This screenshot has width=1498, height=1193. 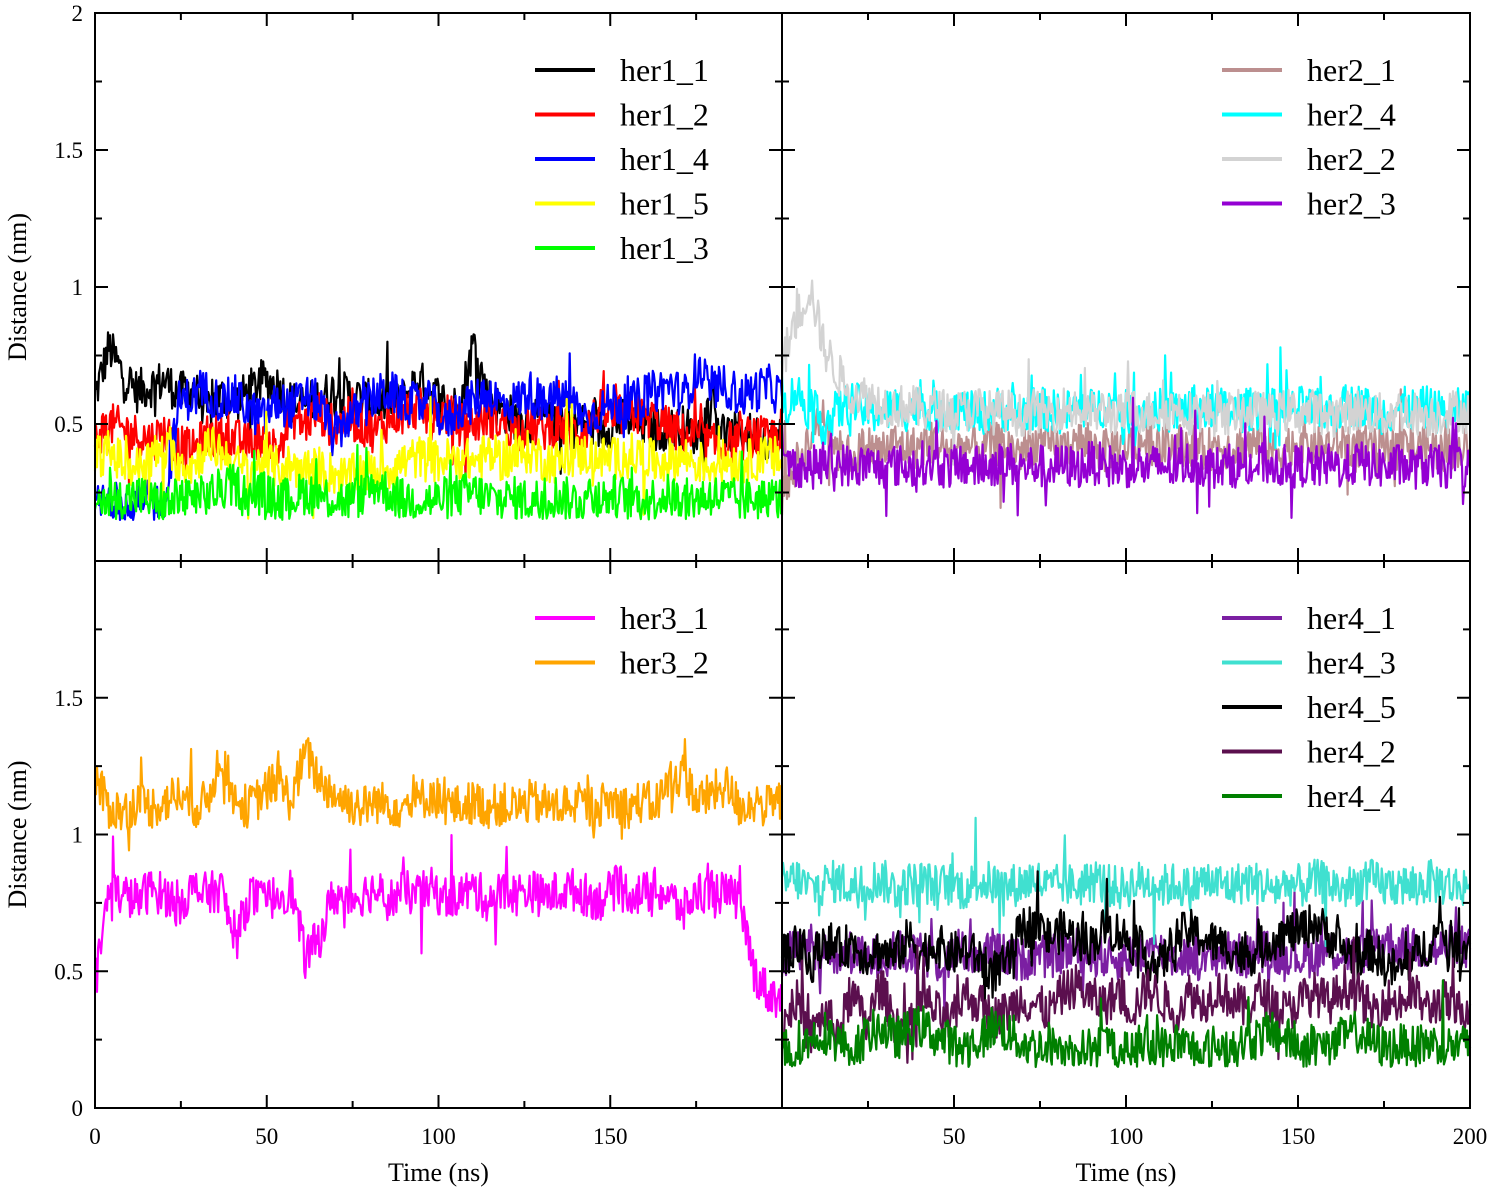 I want to click on legend: her4_1 her4_3 her4_5 her4_2 her4_4, so click(x=1309, y=707).